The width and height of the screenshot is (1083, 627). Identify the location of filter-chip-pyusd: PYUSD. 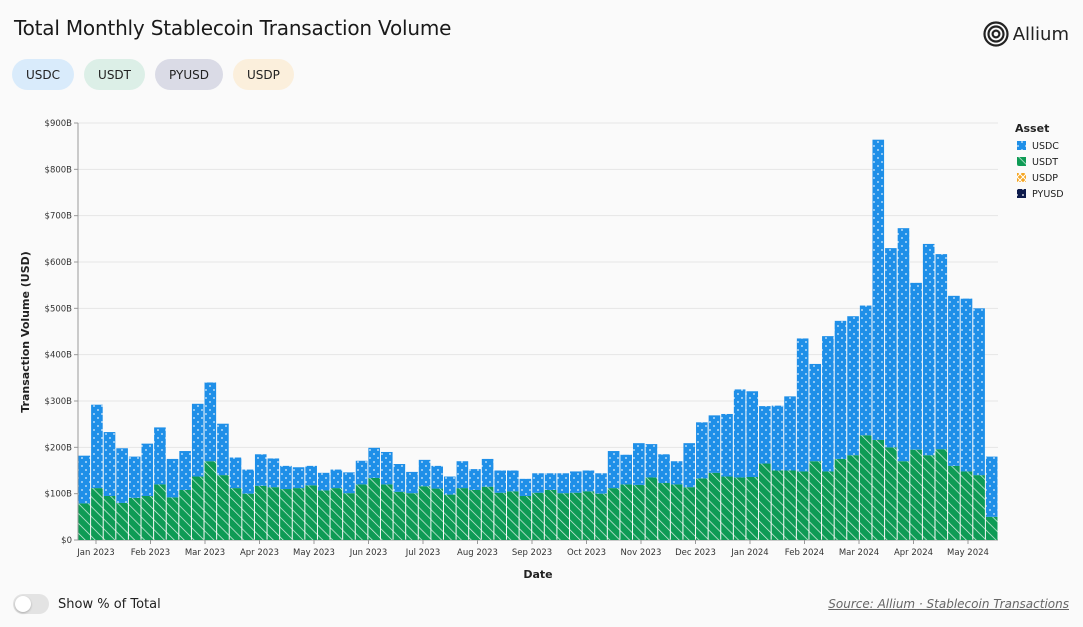
(189, 74).